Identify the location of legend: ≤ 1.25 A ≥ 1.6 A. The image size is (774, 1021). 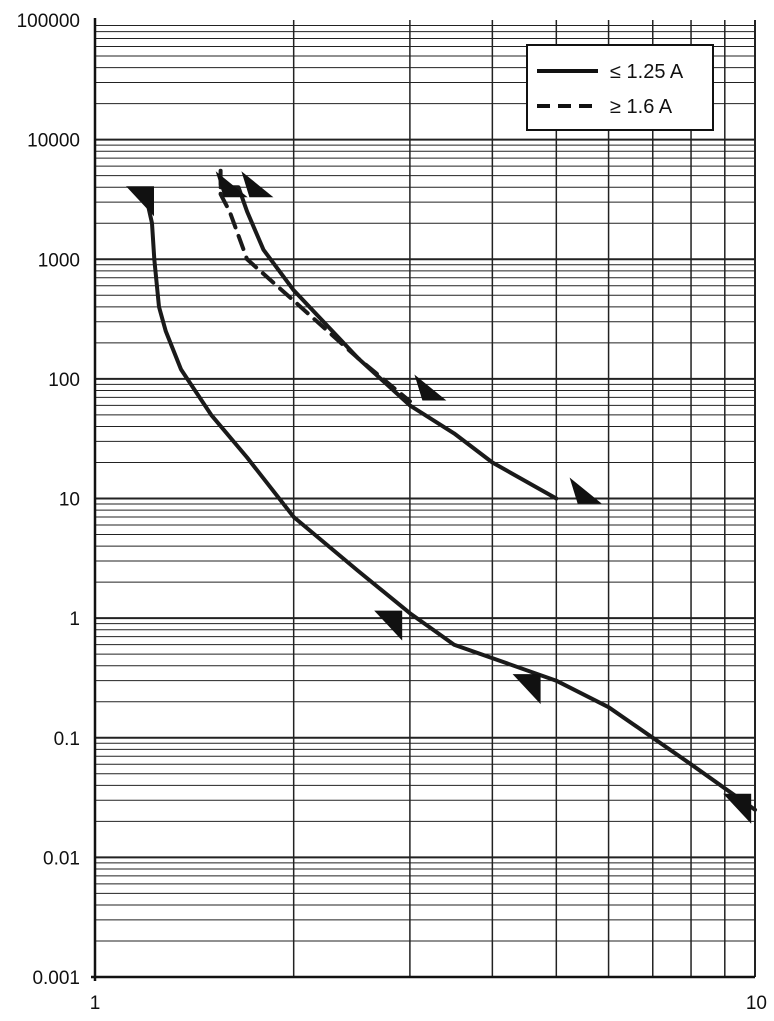
(620, 87).